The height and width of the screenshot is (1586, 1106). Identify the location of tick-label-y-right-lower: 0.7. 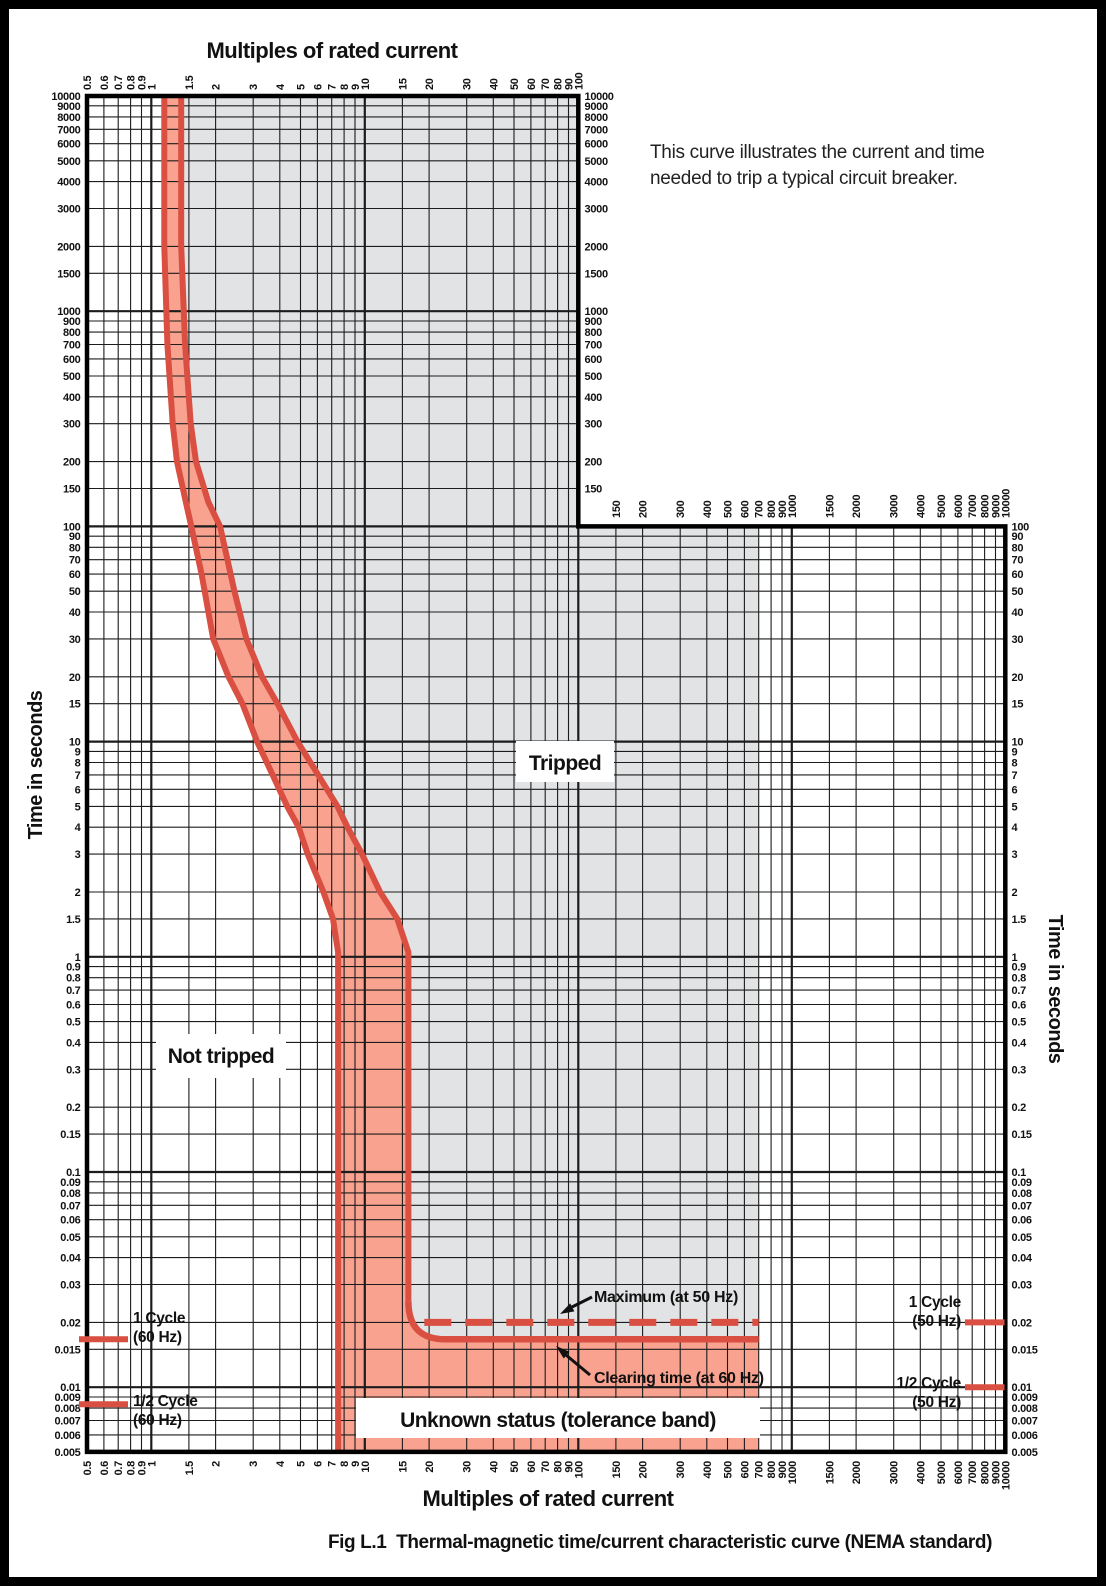
(1019, 991).